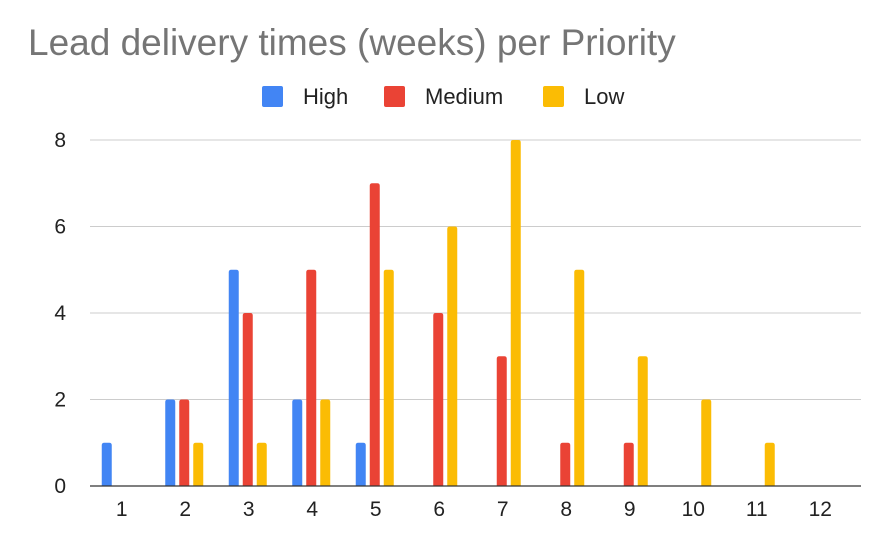 The height and width of the screenshot is (544, 886). I want to click on x-tick-label: 12, so click(820, 509).